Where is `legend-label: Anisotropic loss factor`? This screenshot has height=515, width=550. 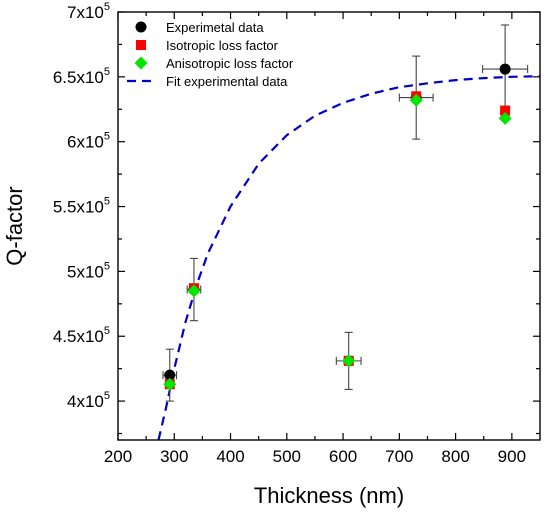
legend-label: Anisotropic loss factor is located at coordinates (230, 63).